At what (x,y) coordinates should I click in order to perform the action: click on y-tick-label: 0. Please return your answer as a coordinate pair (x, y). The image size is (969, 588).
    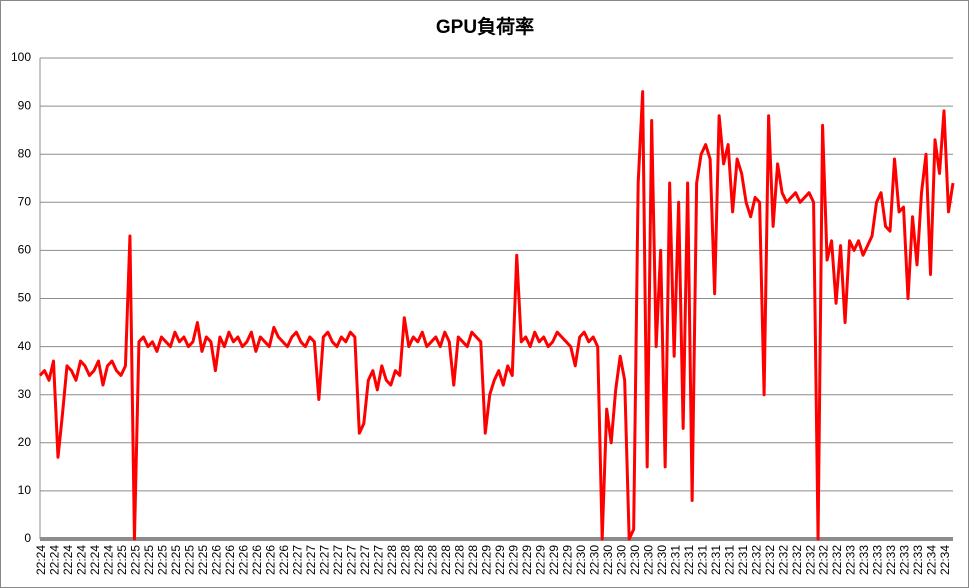
    Looking at the image, I should click on (27, 538).